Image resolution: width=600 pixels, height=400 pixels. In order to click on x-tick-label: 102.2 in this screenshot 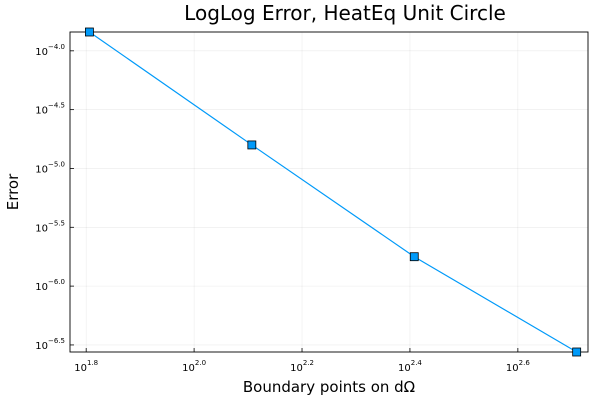, I will do `click(302, 366)`.